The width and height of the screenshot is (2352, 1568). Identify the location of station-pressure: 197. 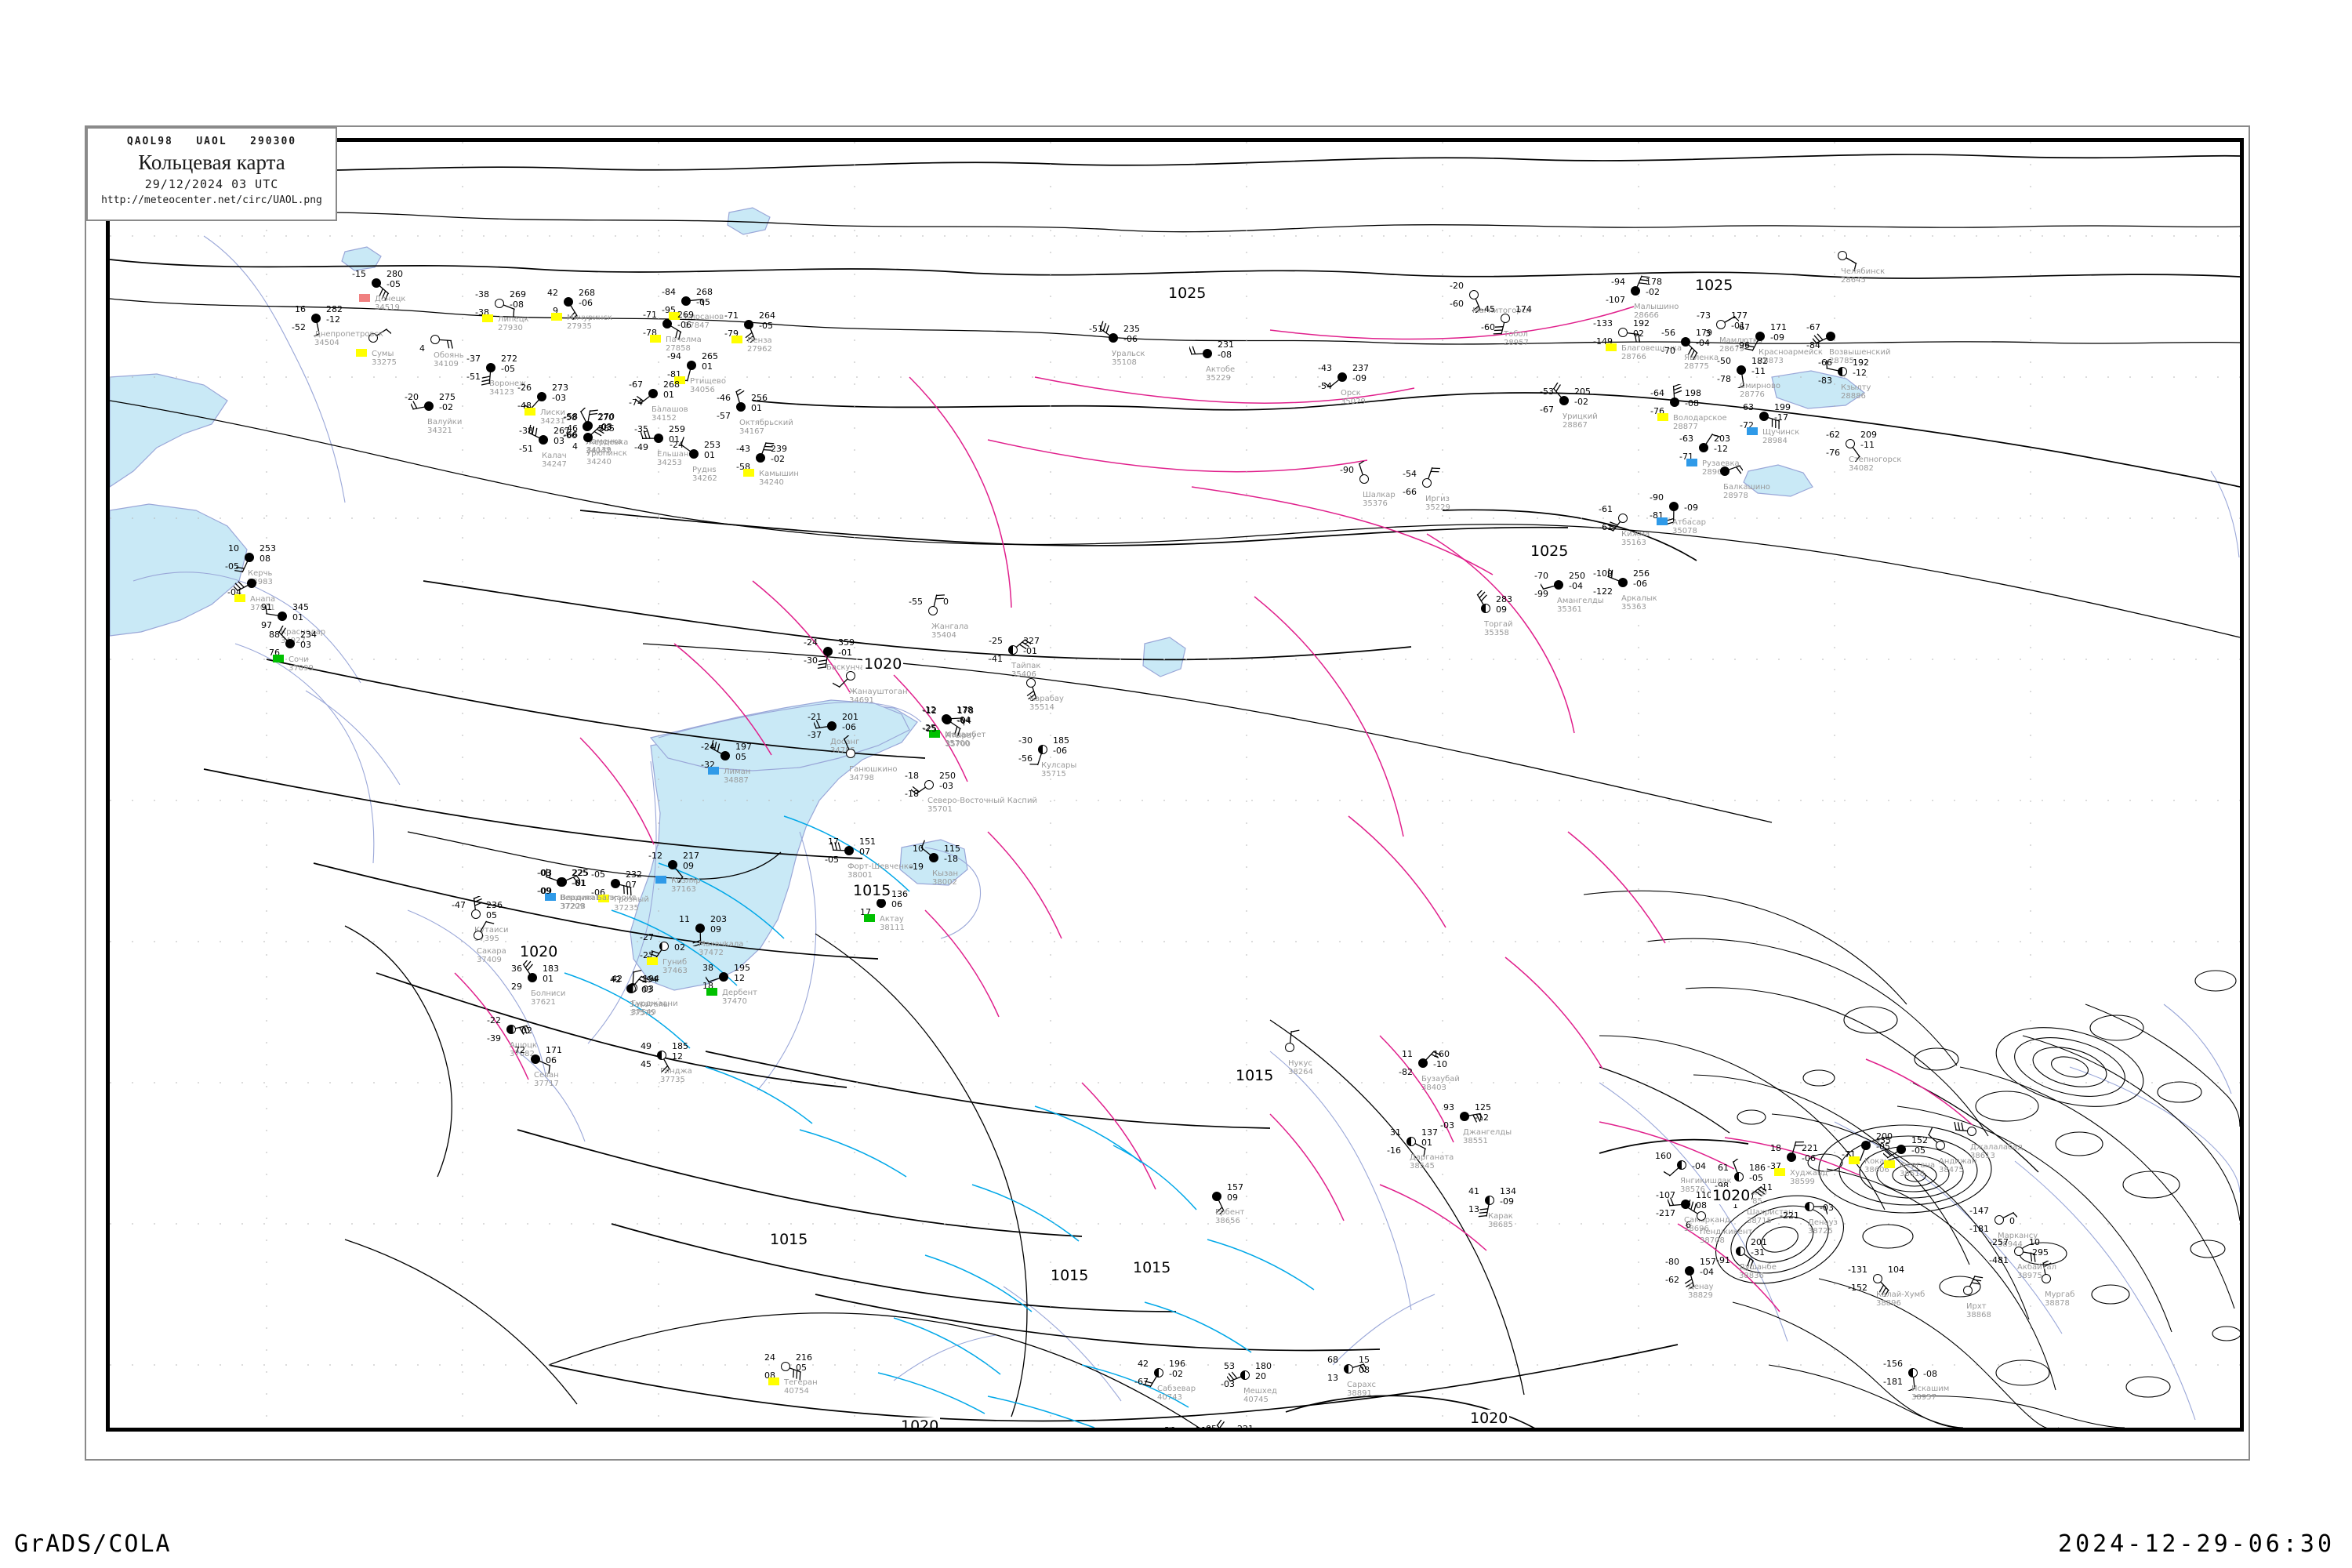
(743, 747).